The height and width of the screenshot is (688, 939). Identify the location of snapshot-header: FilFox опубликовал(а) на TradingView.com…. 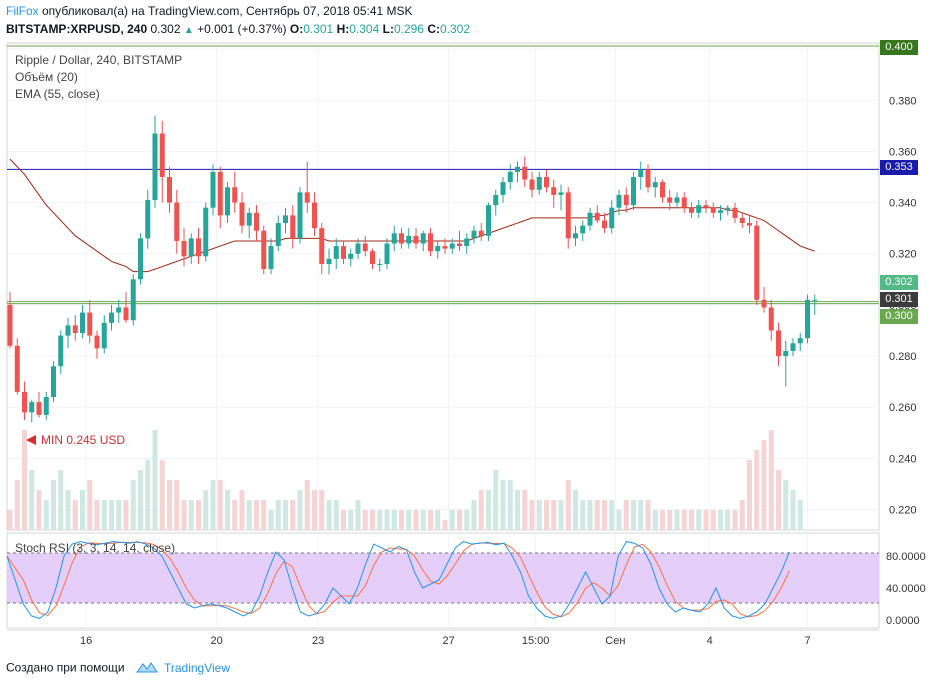
(469, 20).